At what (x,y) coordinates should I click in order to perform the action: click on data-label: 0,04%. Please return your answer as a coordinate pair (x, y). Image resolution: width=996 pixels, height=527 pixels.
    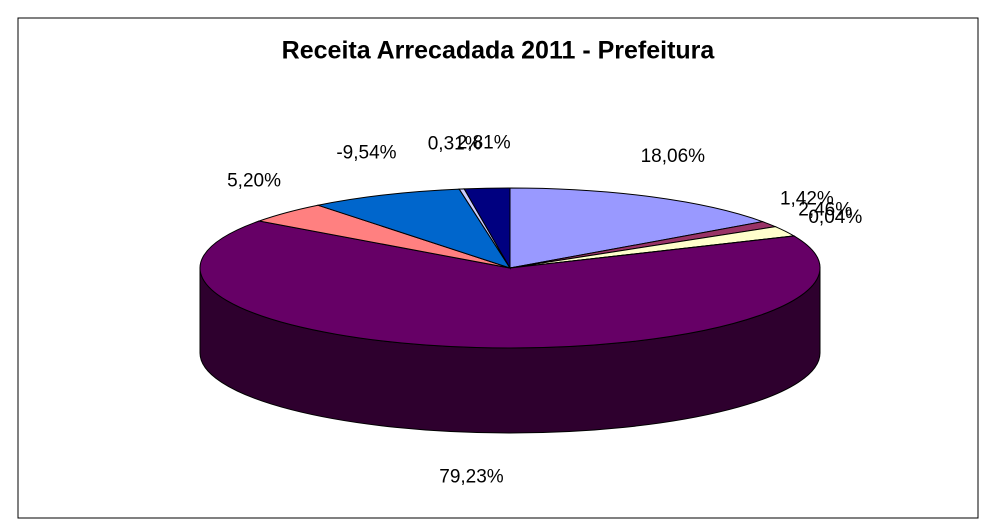
    Looking at the image, I should click on (835, 217).